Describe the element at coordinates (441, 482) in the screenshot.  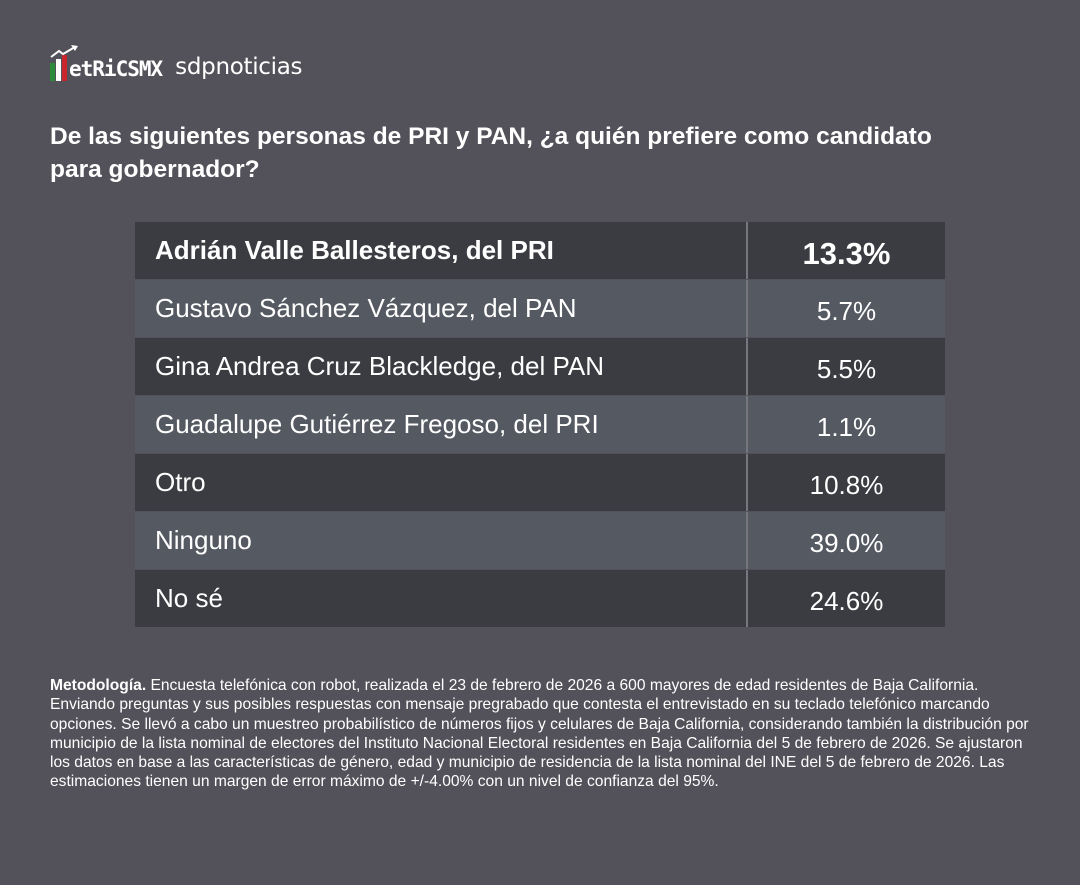
I see `option-name: Otro` at that location.